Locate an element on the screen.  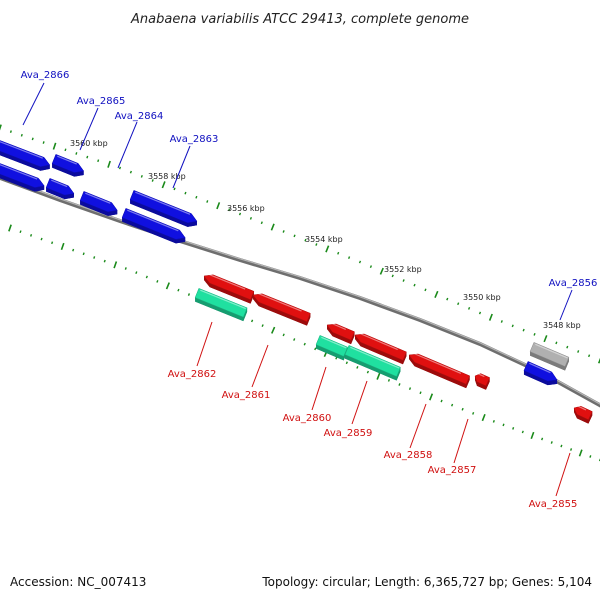
gene-label-ava-2860: Ava_2860 is located at coordinates (307, 418).